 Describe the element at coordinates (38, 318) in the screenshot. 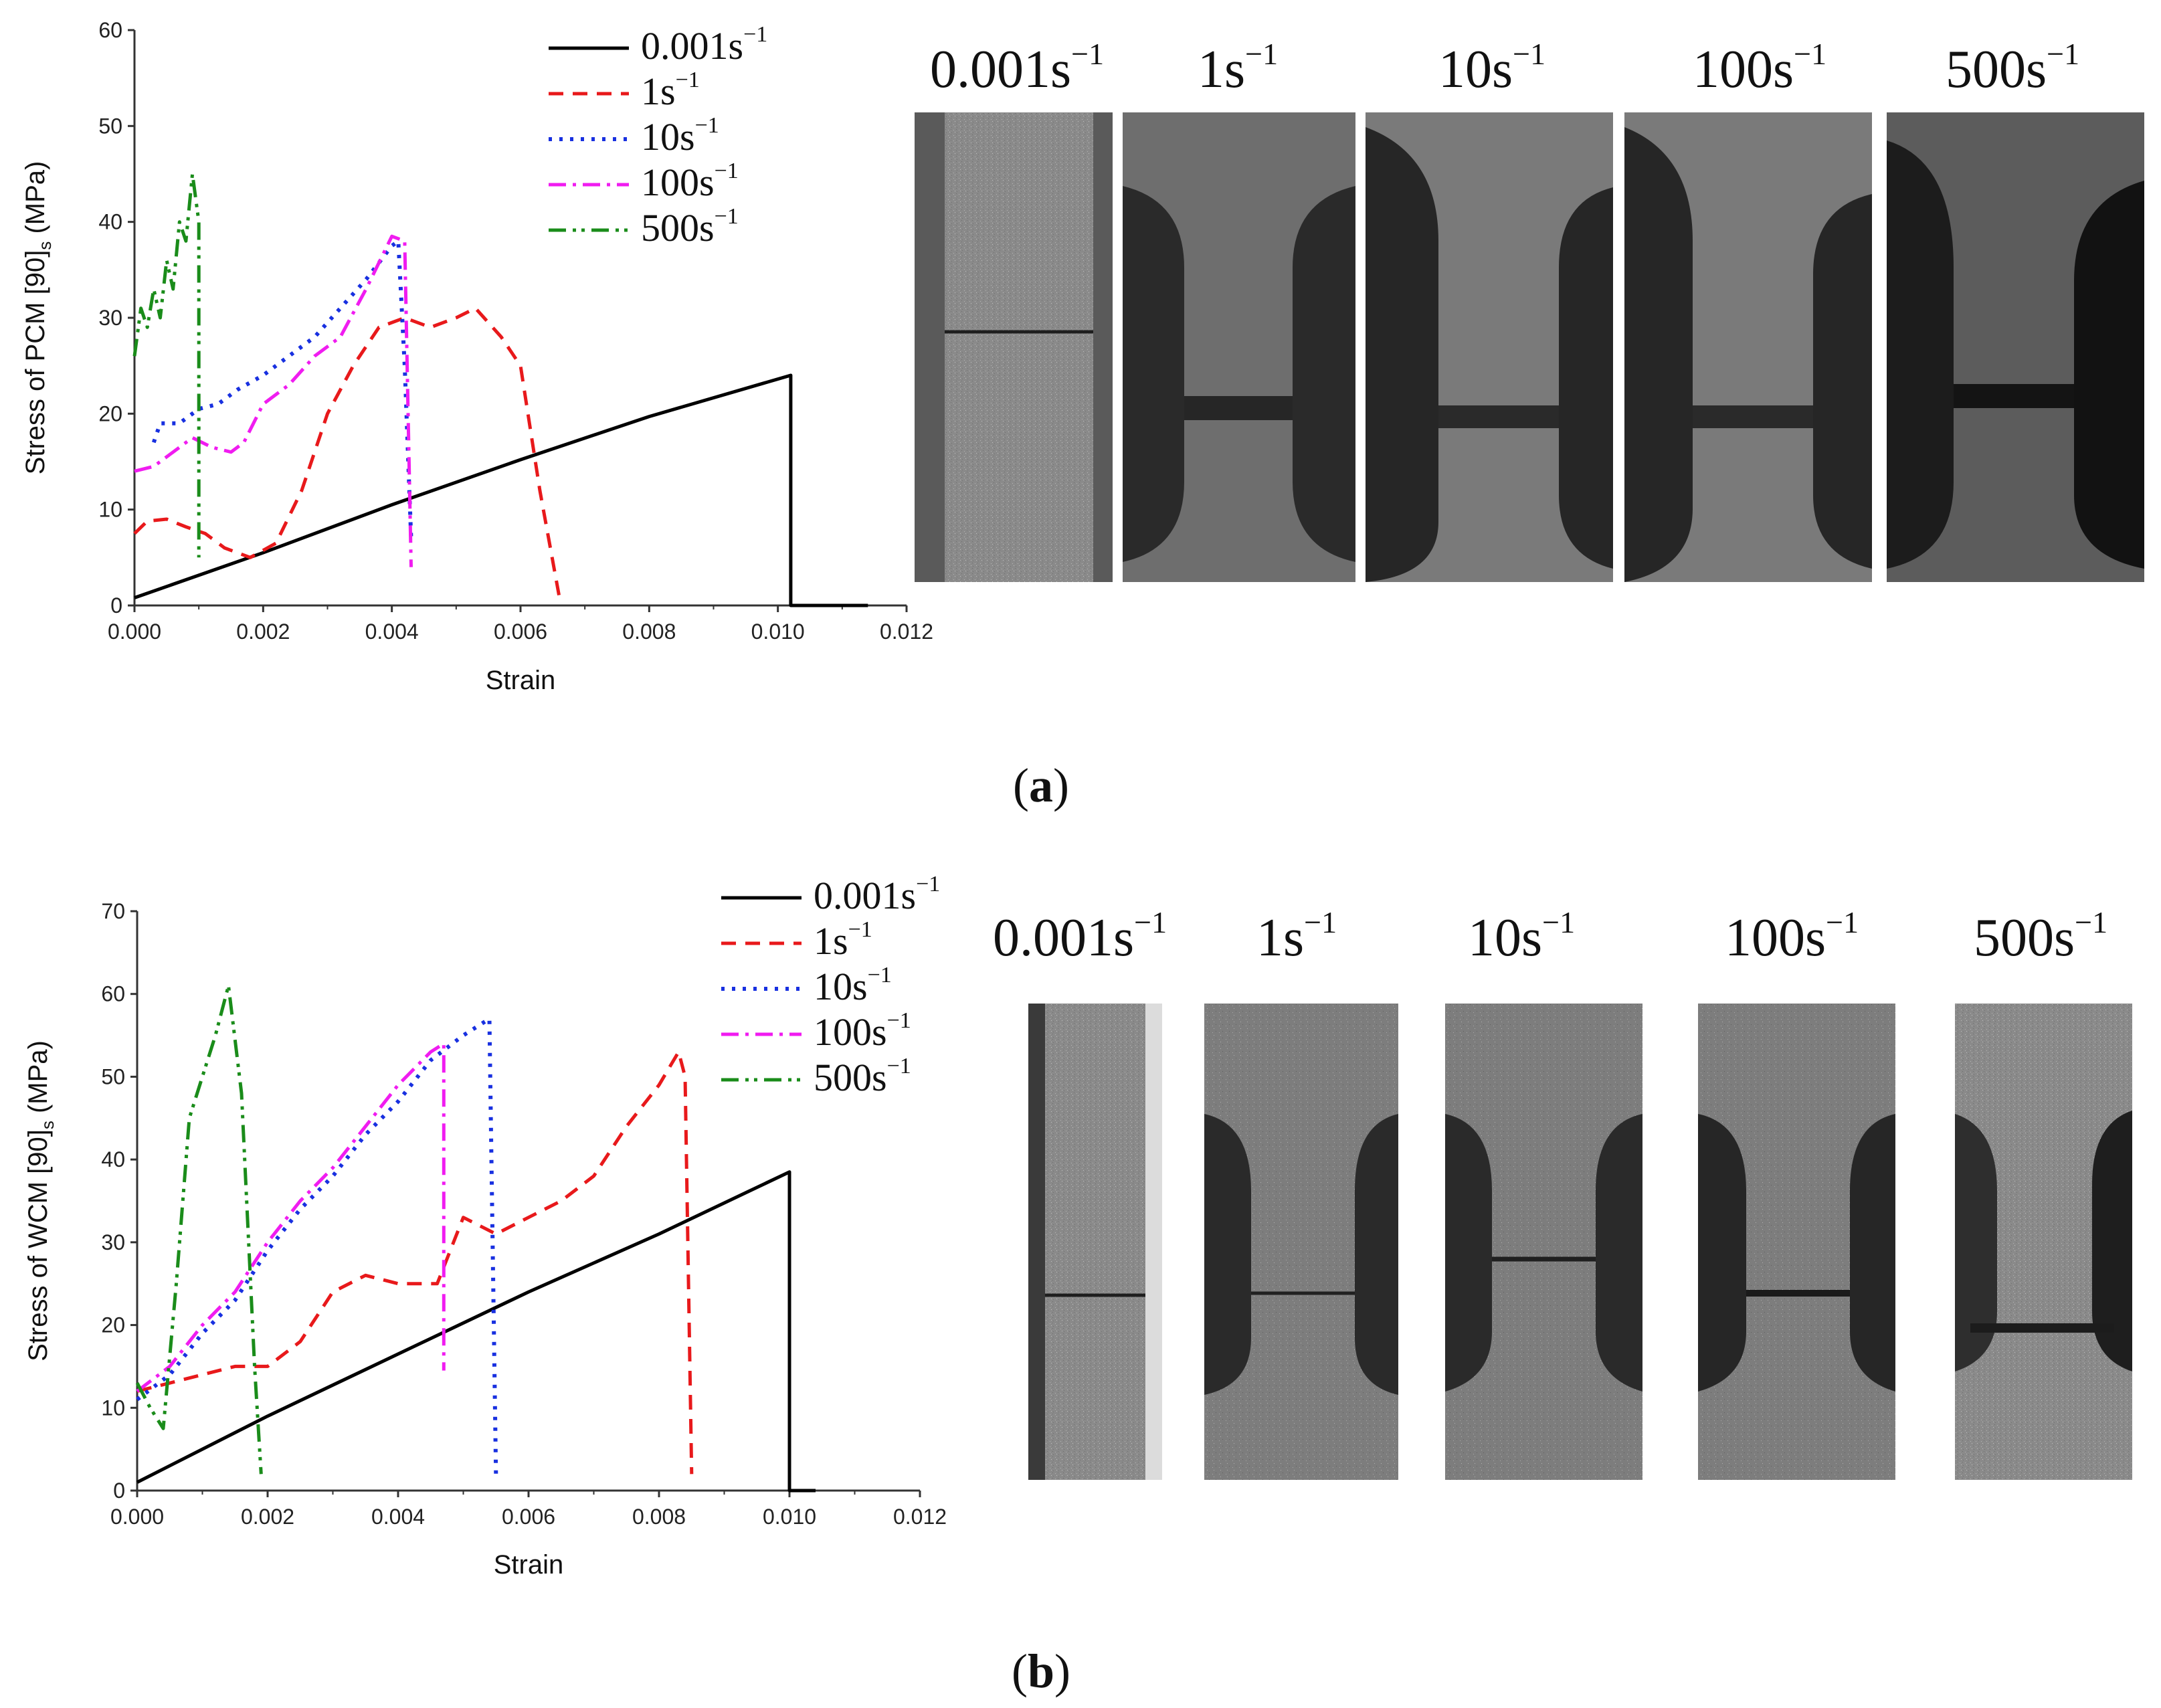

I see `y-axis-label: Stress of PCM [90]s (MPa)` at that location.